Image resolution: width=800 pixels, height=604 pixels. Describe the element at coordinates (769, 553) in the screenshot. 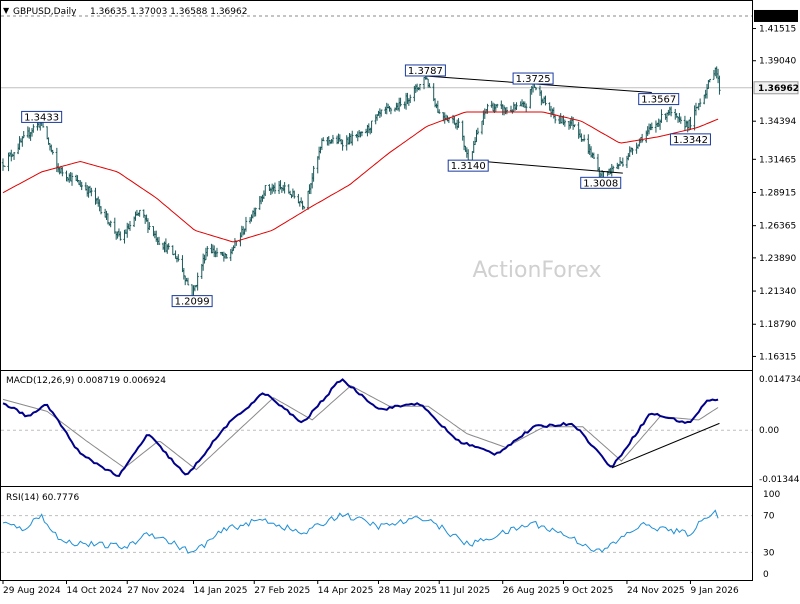

I see `rsi-tick-label: 30` at that location.